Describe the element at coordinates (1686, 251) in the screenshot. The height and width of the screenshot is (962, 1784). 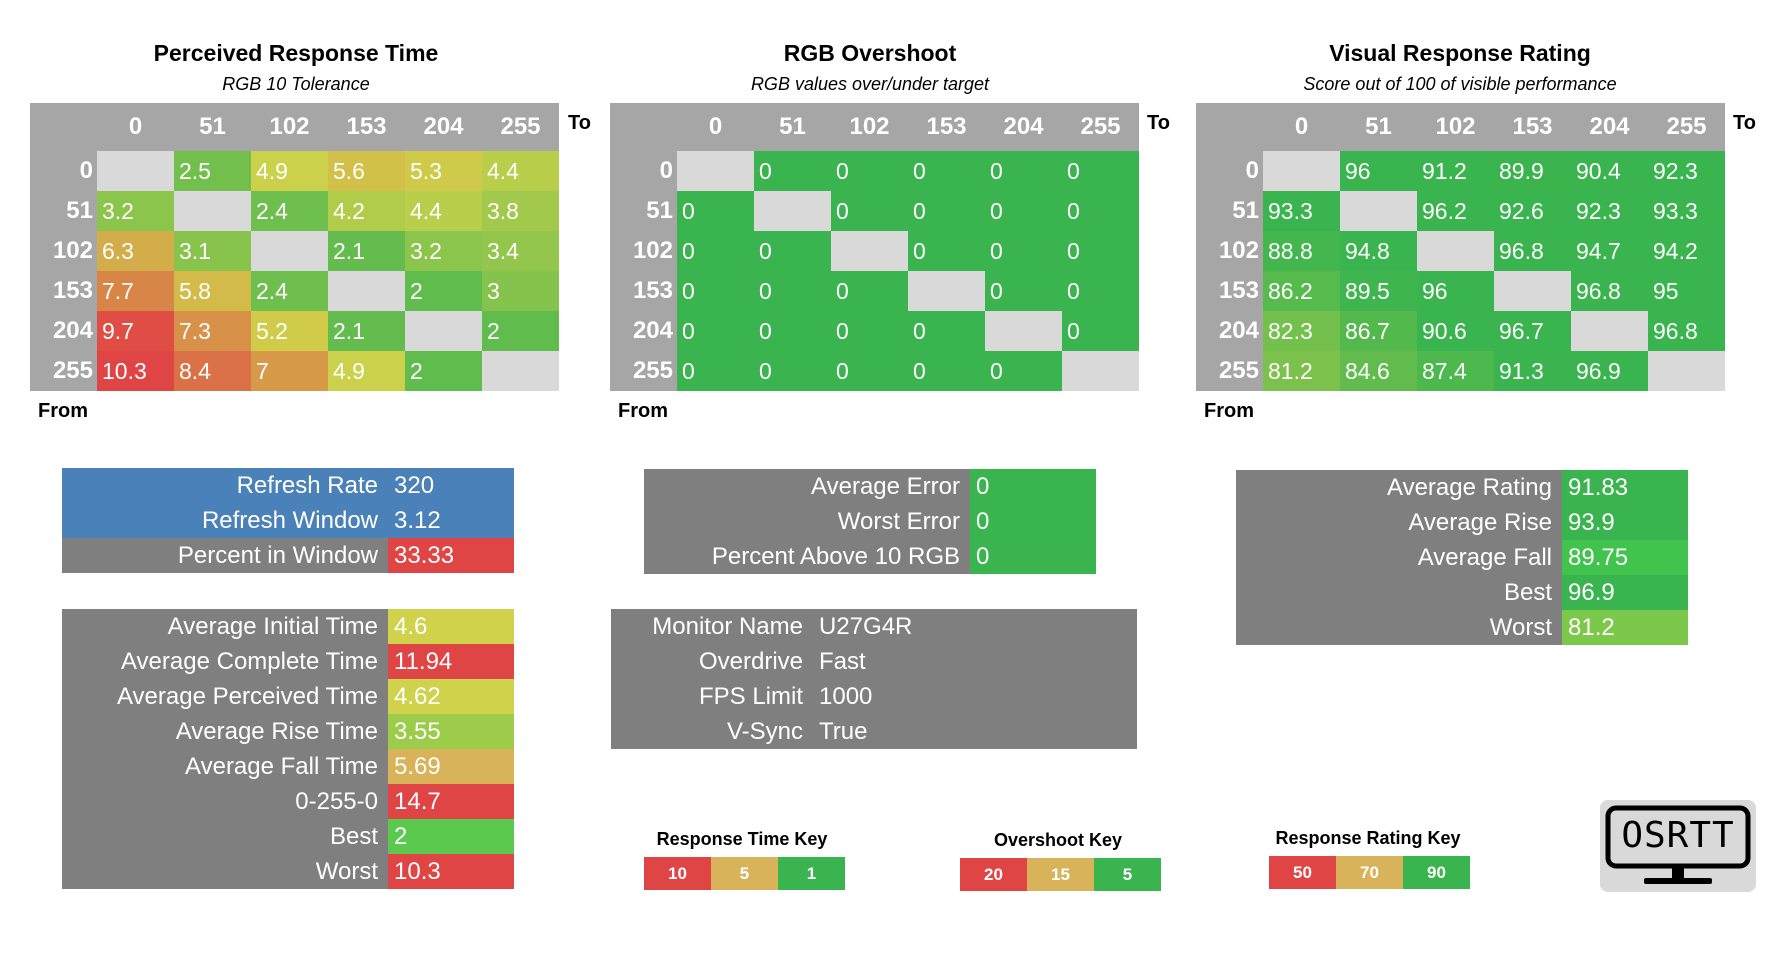
I see `heatmap-cell: 94.2` at that location.